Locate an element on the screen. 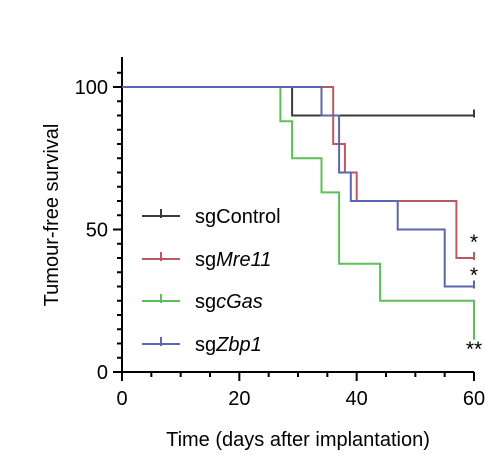 The image size is (498, 467). legend-item-sgcGas: sgcGas is located at coordinates (202, 302).